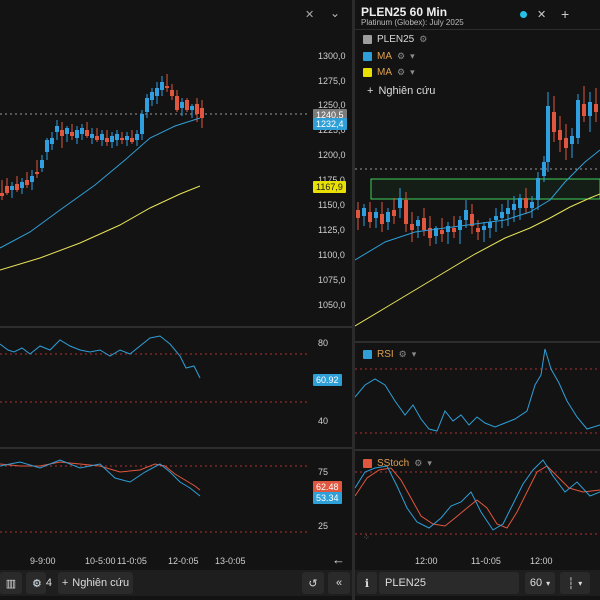 The image size is (600, 600). What do you see at coordinates (449, 583) in the screenshot?
I see `symbol-field: PLEN25` at bounding box center [449, 583].